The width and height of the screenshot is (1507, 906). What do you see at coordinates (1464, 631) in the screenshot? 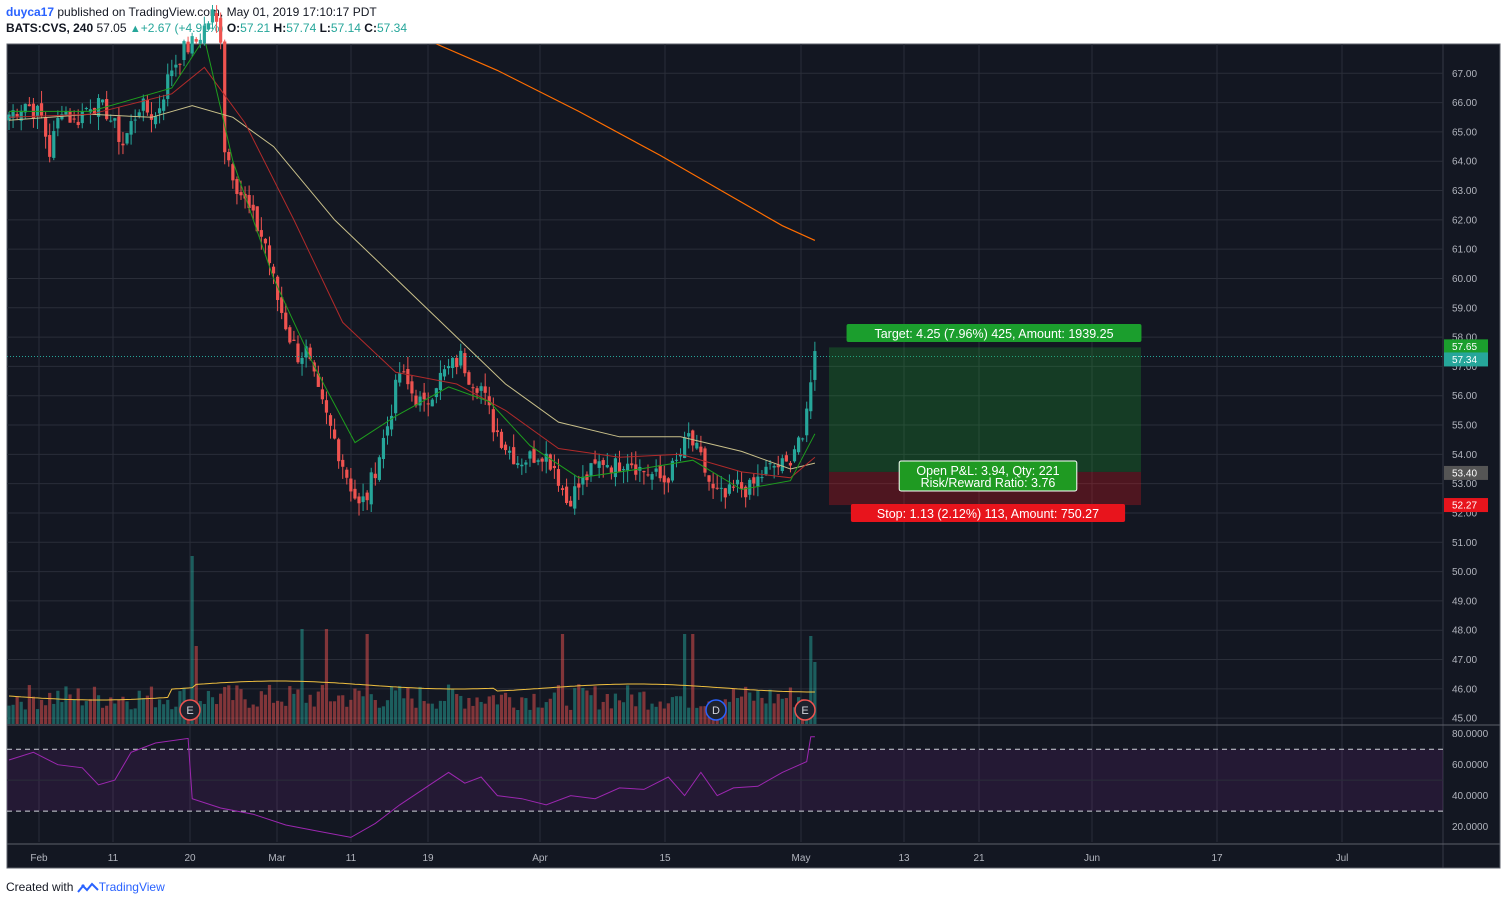
I see `price-tick-label: 48.00` at bounding box center [1464, 631].